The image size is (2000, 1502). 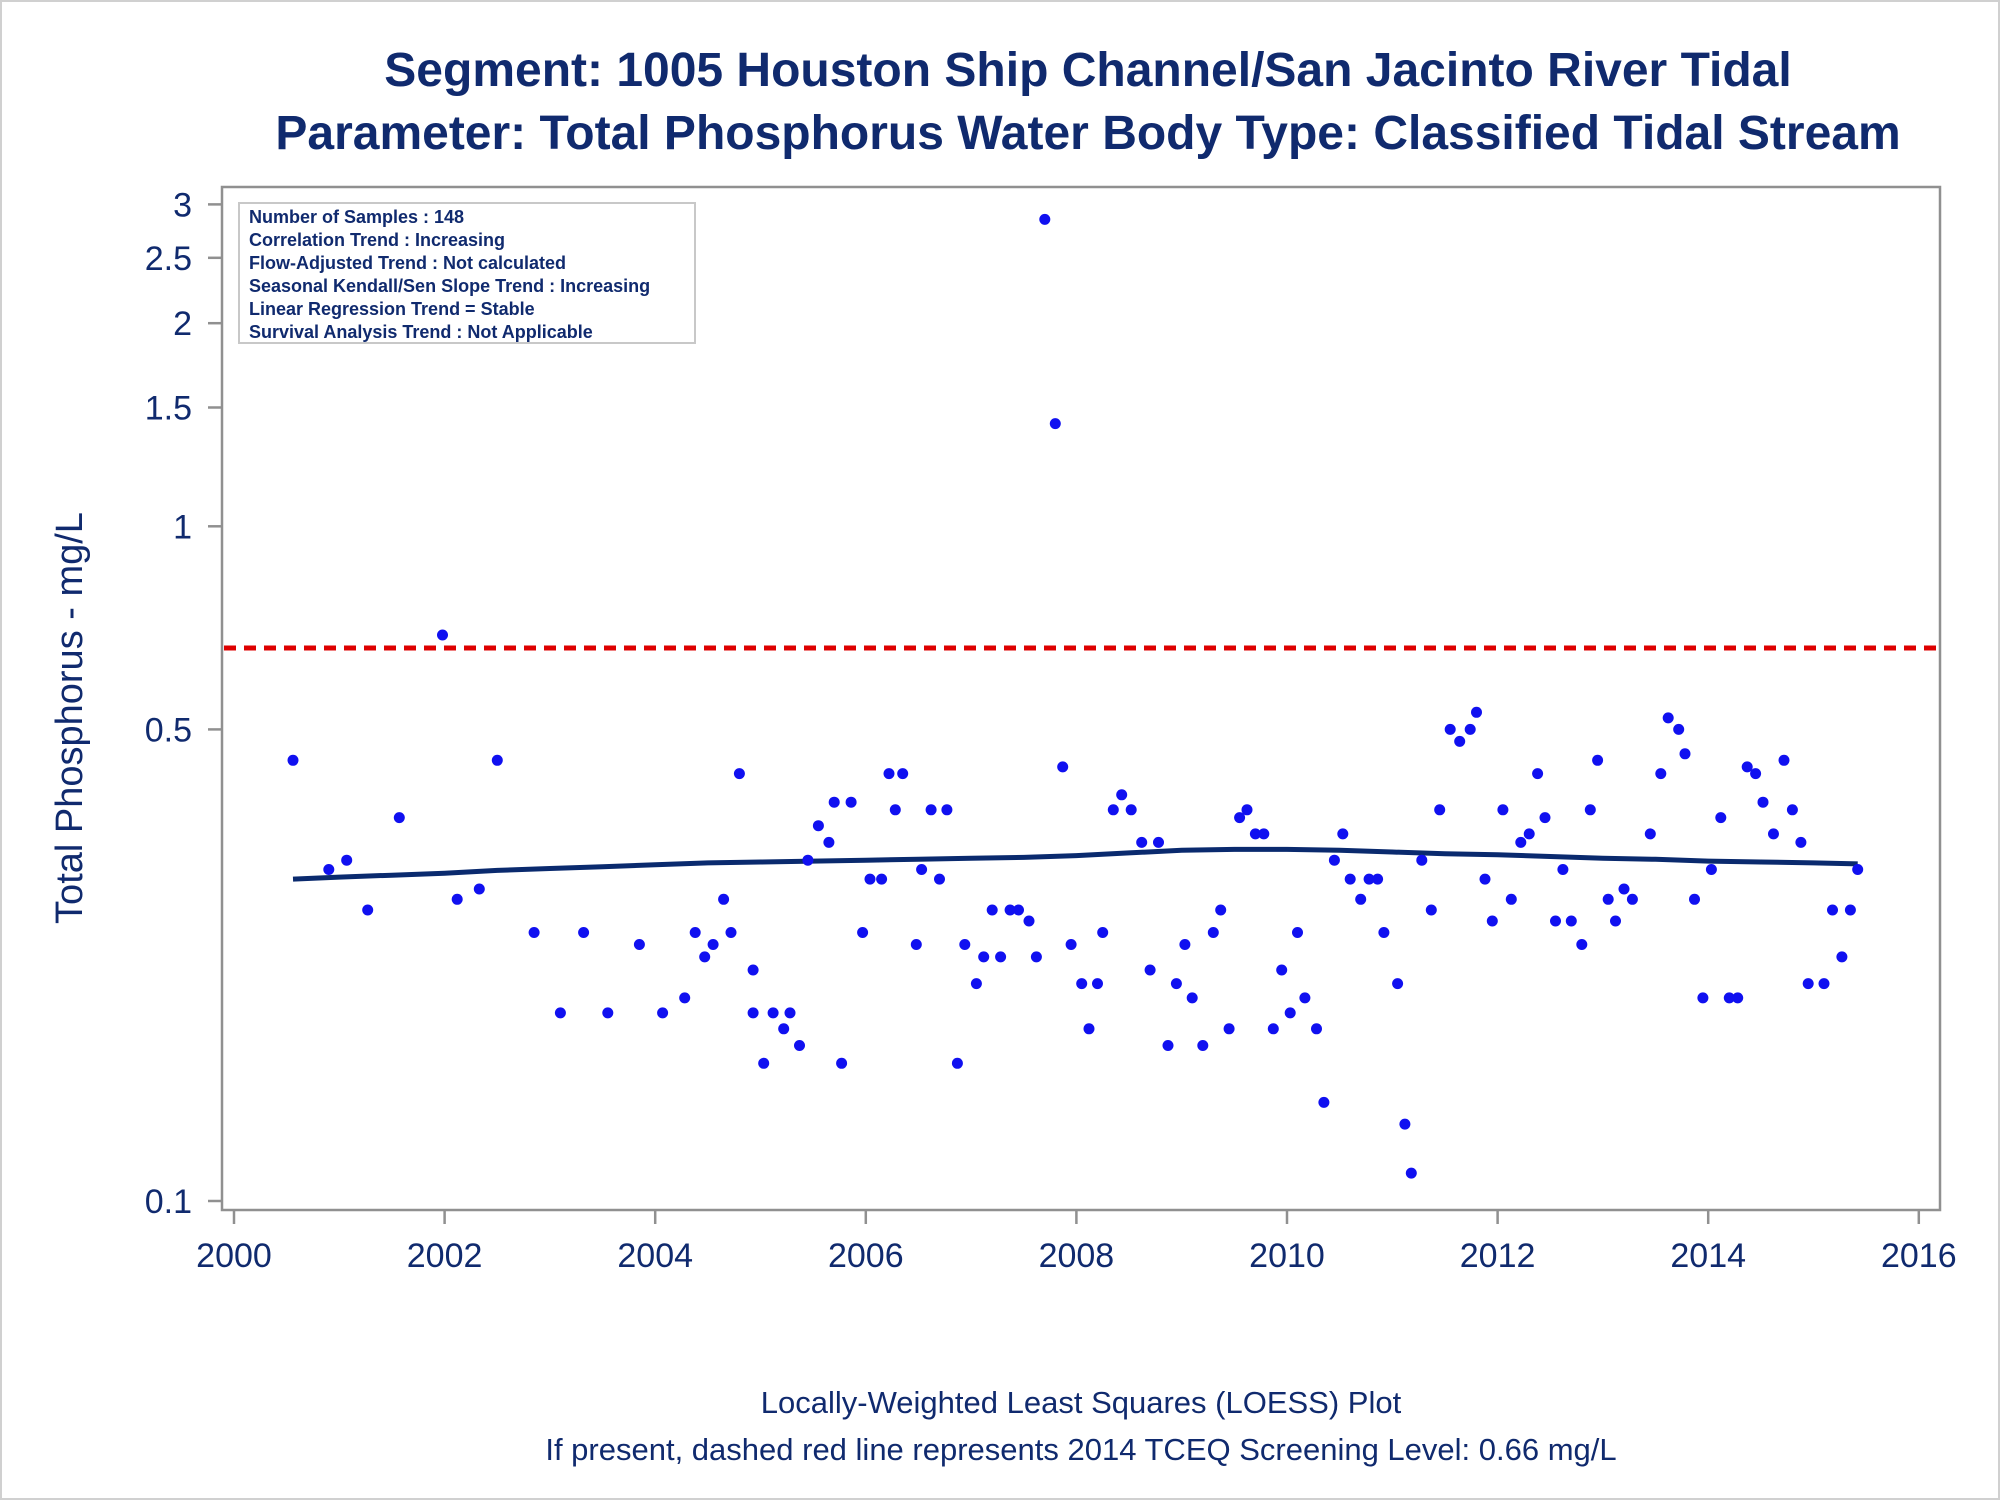 I want to click on info-box-frame, so click(x=467, y=273).